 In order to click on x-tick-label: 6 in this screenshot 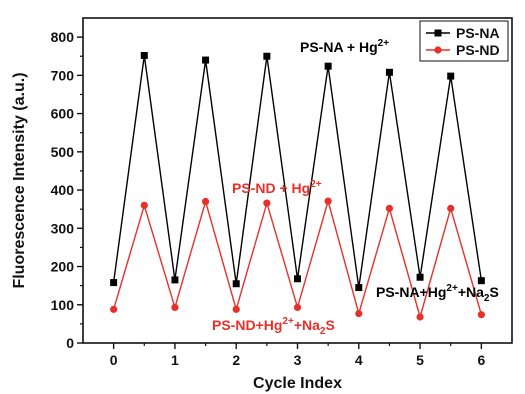, I will do `click(481, 360)`.